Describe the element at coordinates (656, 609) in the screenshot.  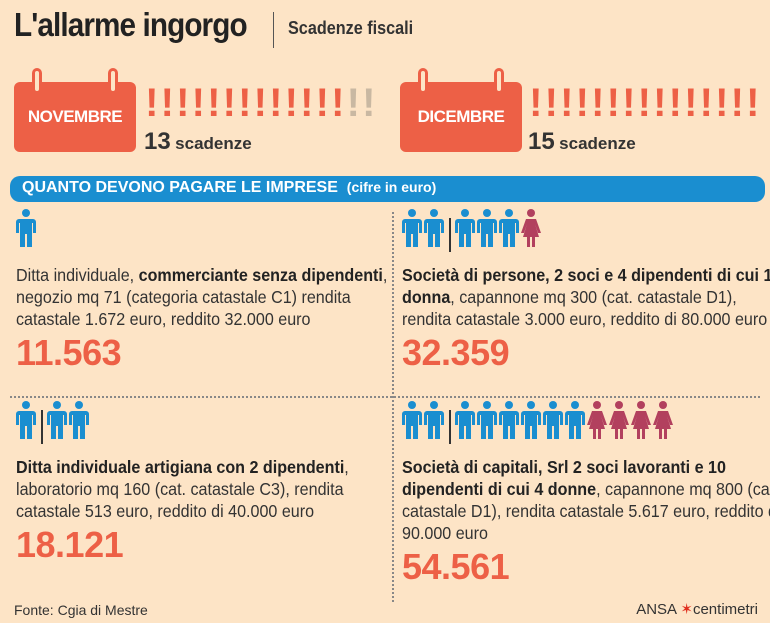
I see `logo-text: ANSA` at that location.